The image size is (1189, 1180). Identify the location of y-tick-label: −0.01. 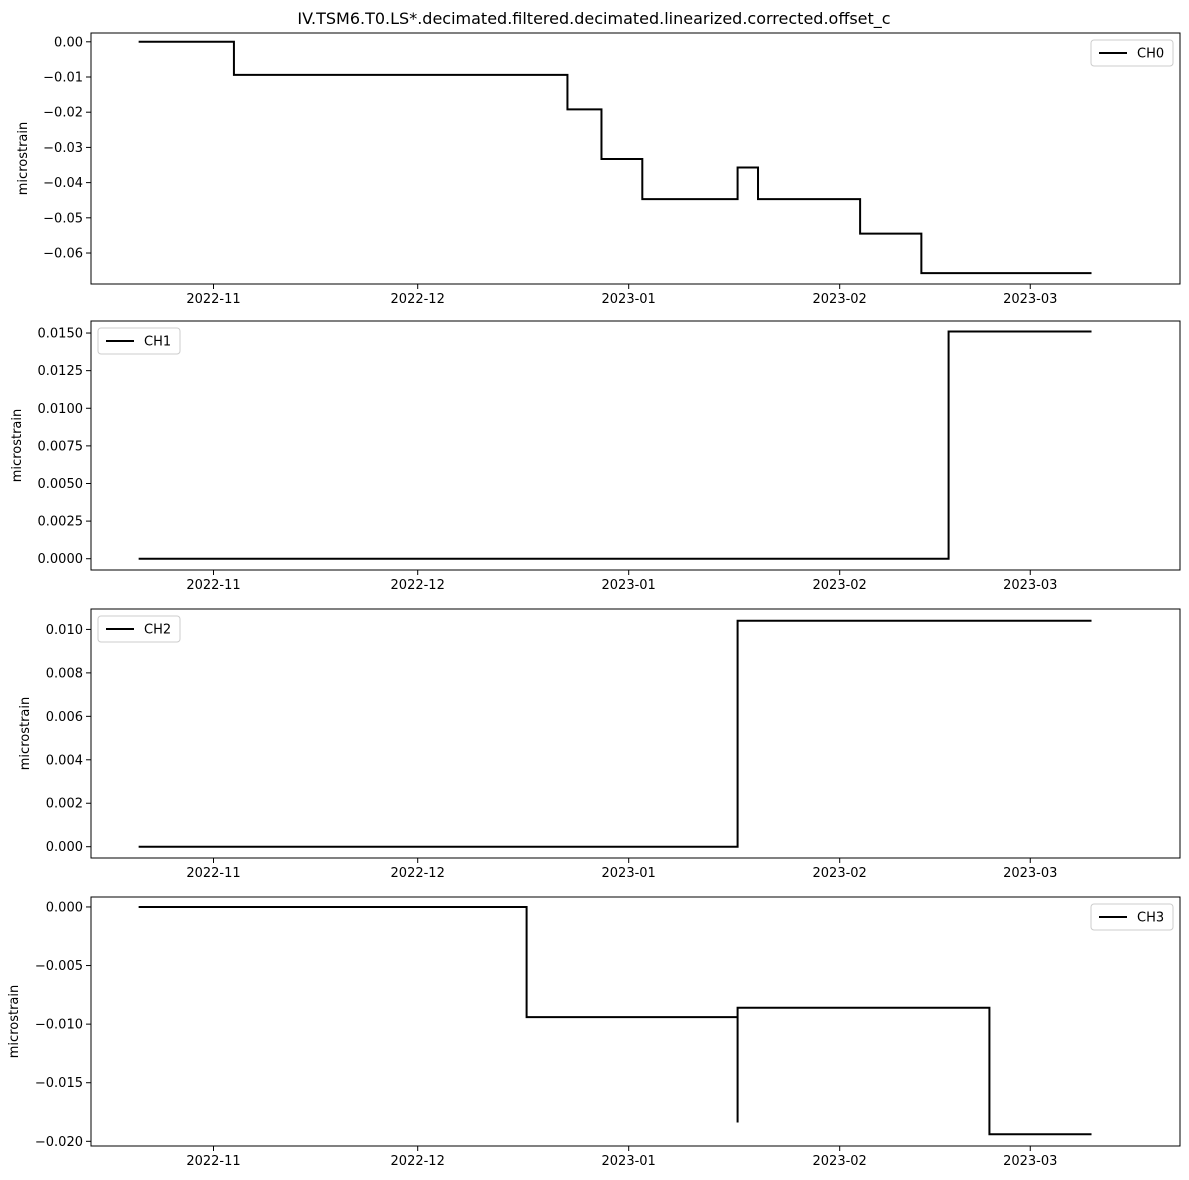
(63, 78).